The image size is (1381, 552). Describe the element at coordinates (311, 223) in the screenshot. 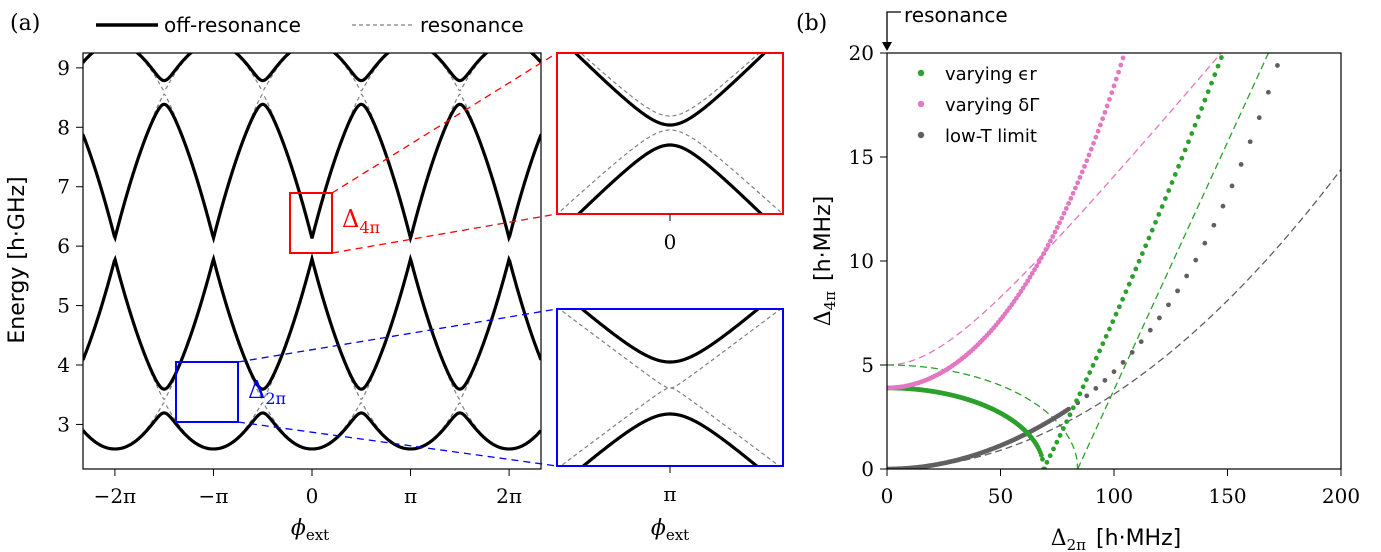

I see `zoom-box-4pi` at that location.